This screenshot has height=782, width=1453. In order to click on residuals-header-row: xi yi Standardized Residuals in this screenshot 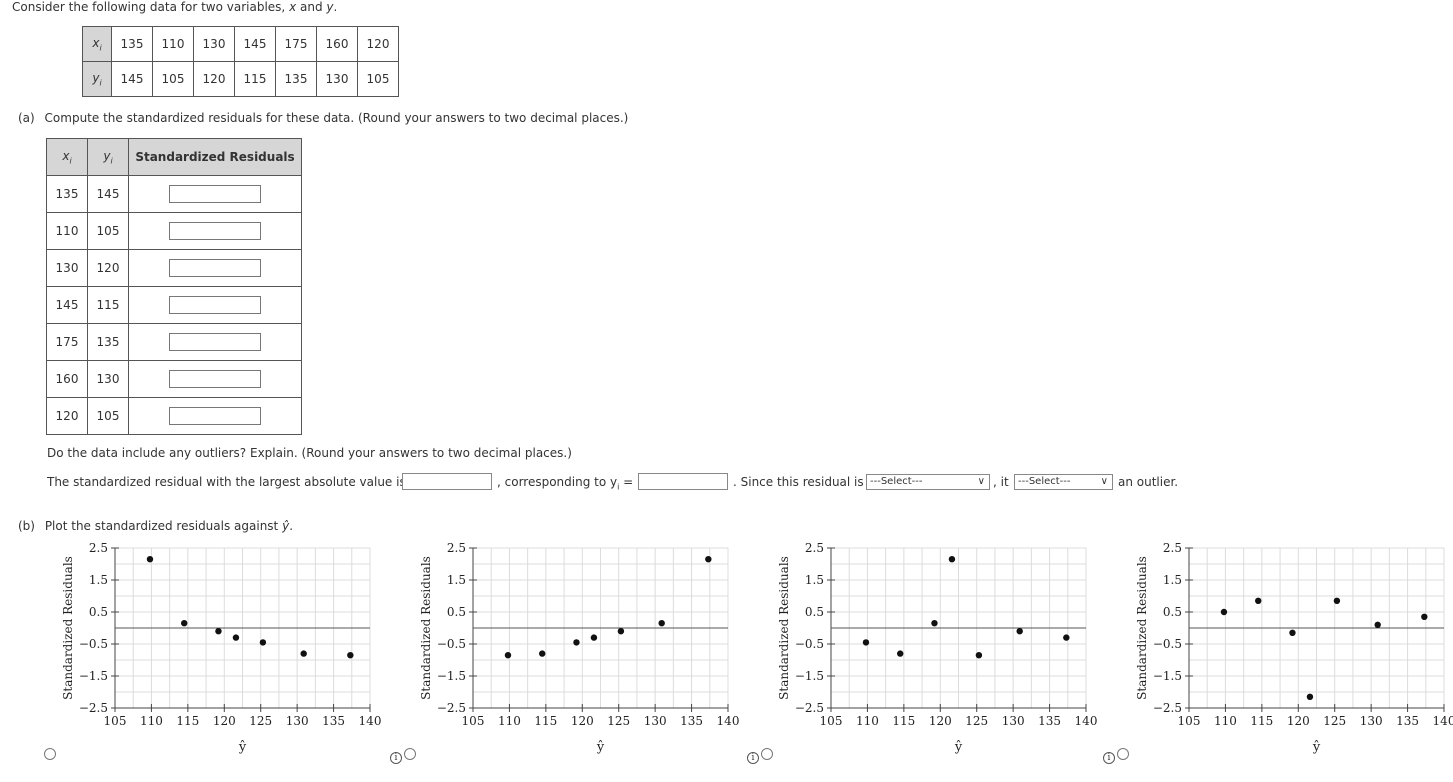, I will do `click(174, 157)`.